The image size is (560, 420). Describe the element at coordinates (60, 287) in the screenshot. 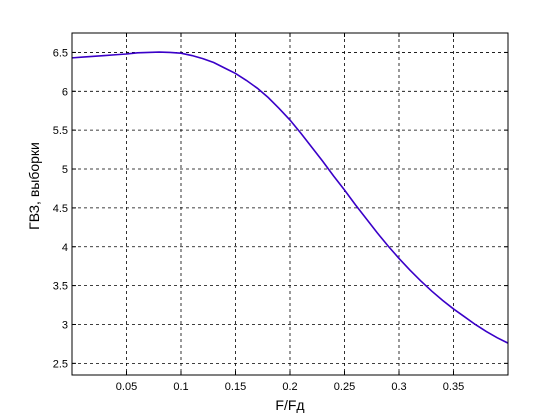

I see `y-tick-label: 3.5` at that location.